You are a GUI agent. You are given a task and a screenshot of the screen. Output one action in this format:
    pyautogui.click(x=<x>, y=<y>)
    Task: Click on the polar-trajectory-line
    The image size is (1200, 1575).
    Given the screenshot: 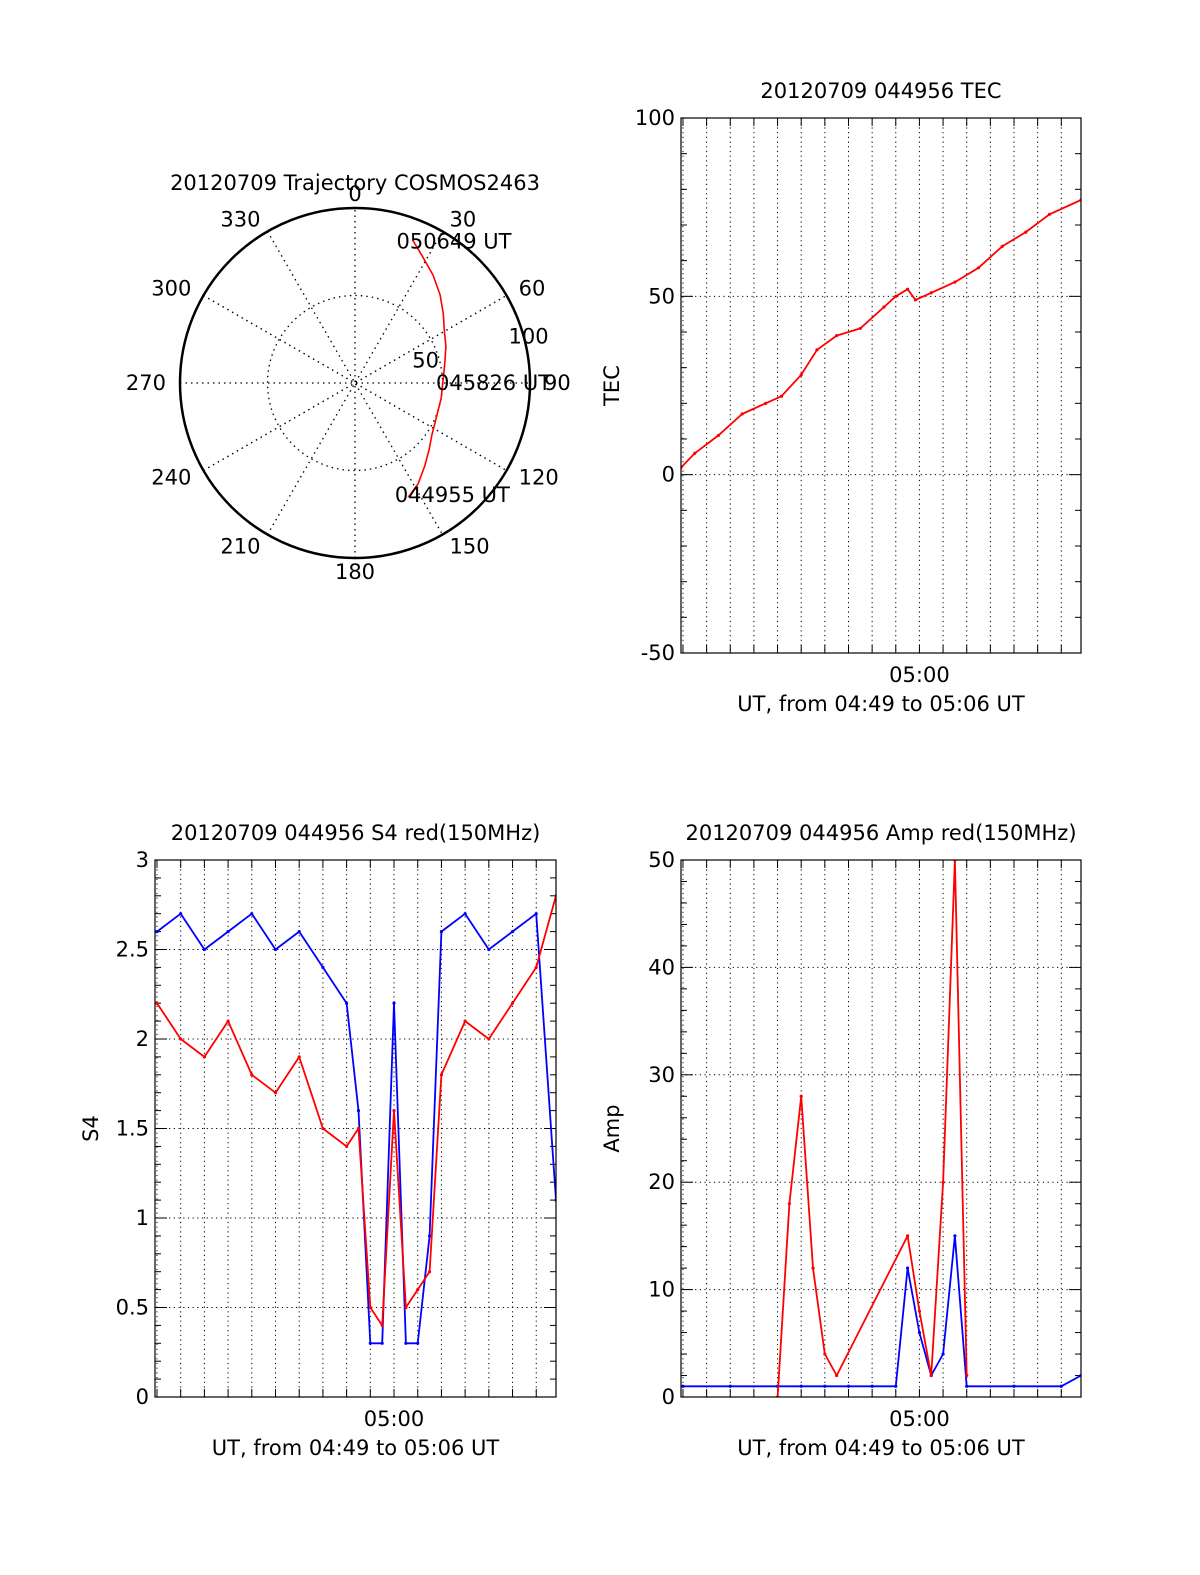 What is the action you would take?
    pyautogui.click(x=427, y=368)
    